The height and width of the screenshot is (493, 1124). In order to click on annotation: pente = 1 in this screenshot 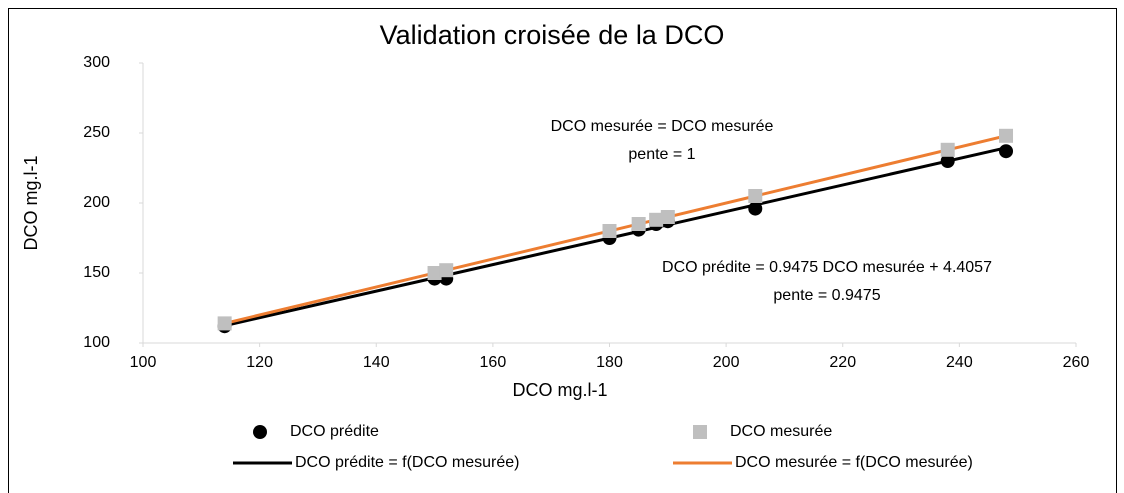, I will do `click(661, 154)`.